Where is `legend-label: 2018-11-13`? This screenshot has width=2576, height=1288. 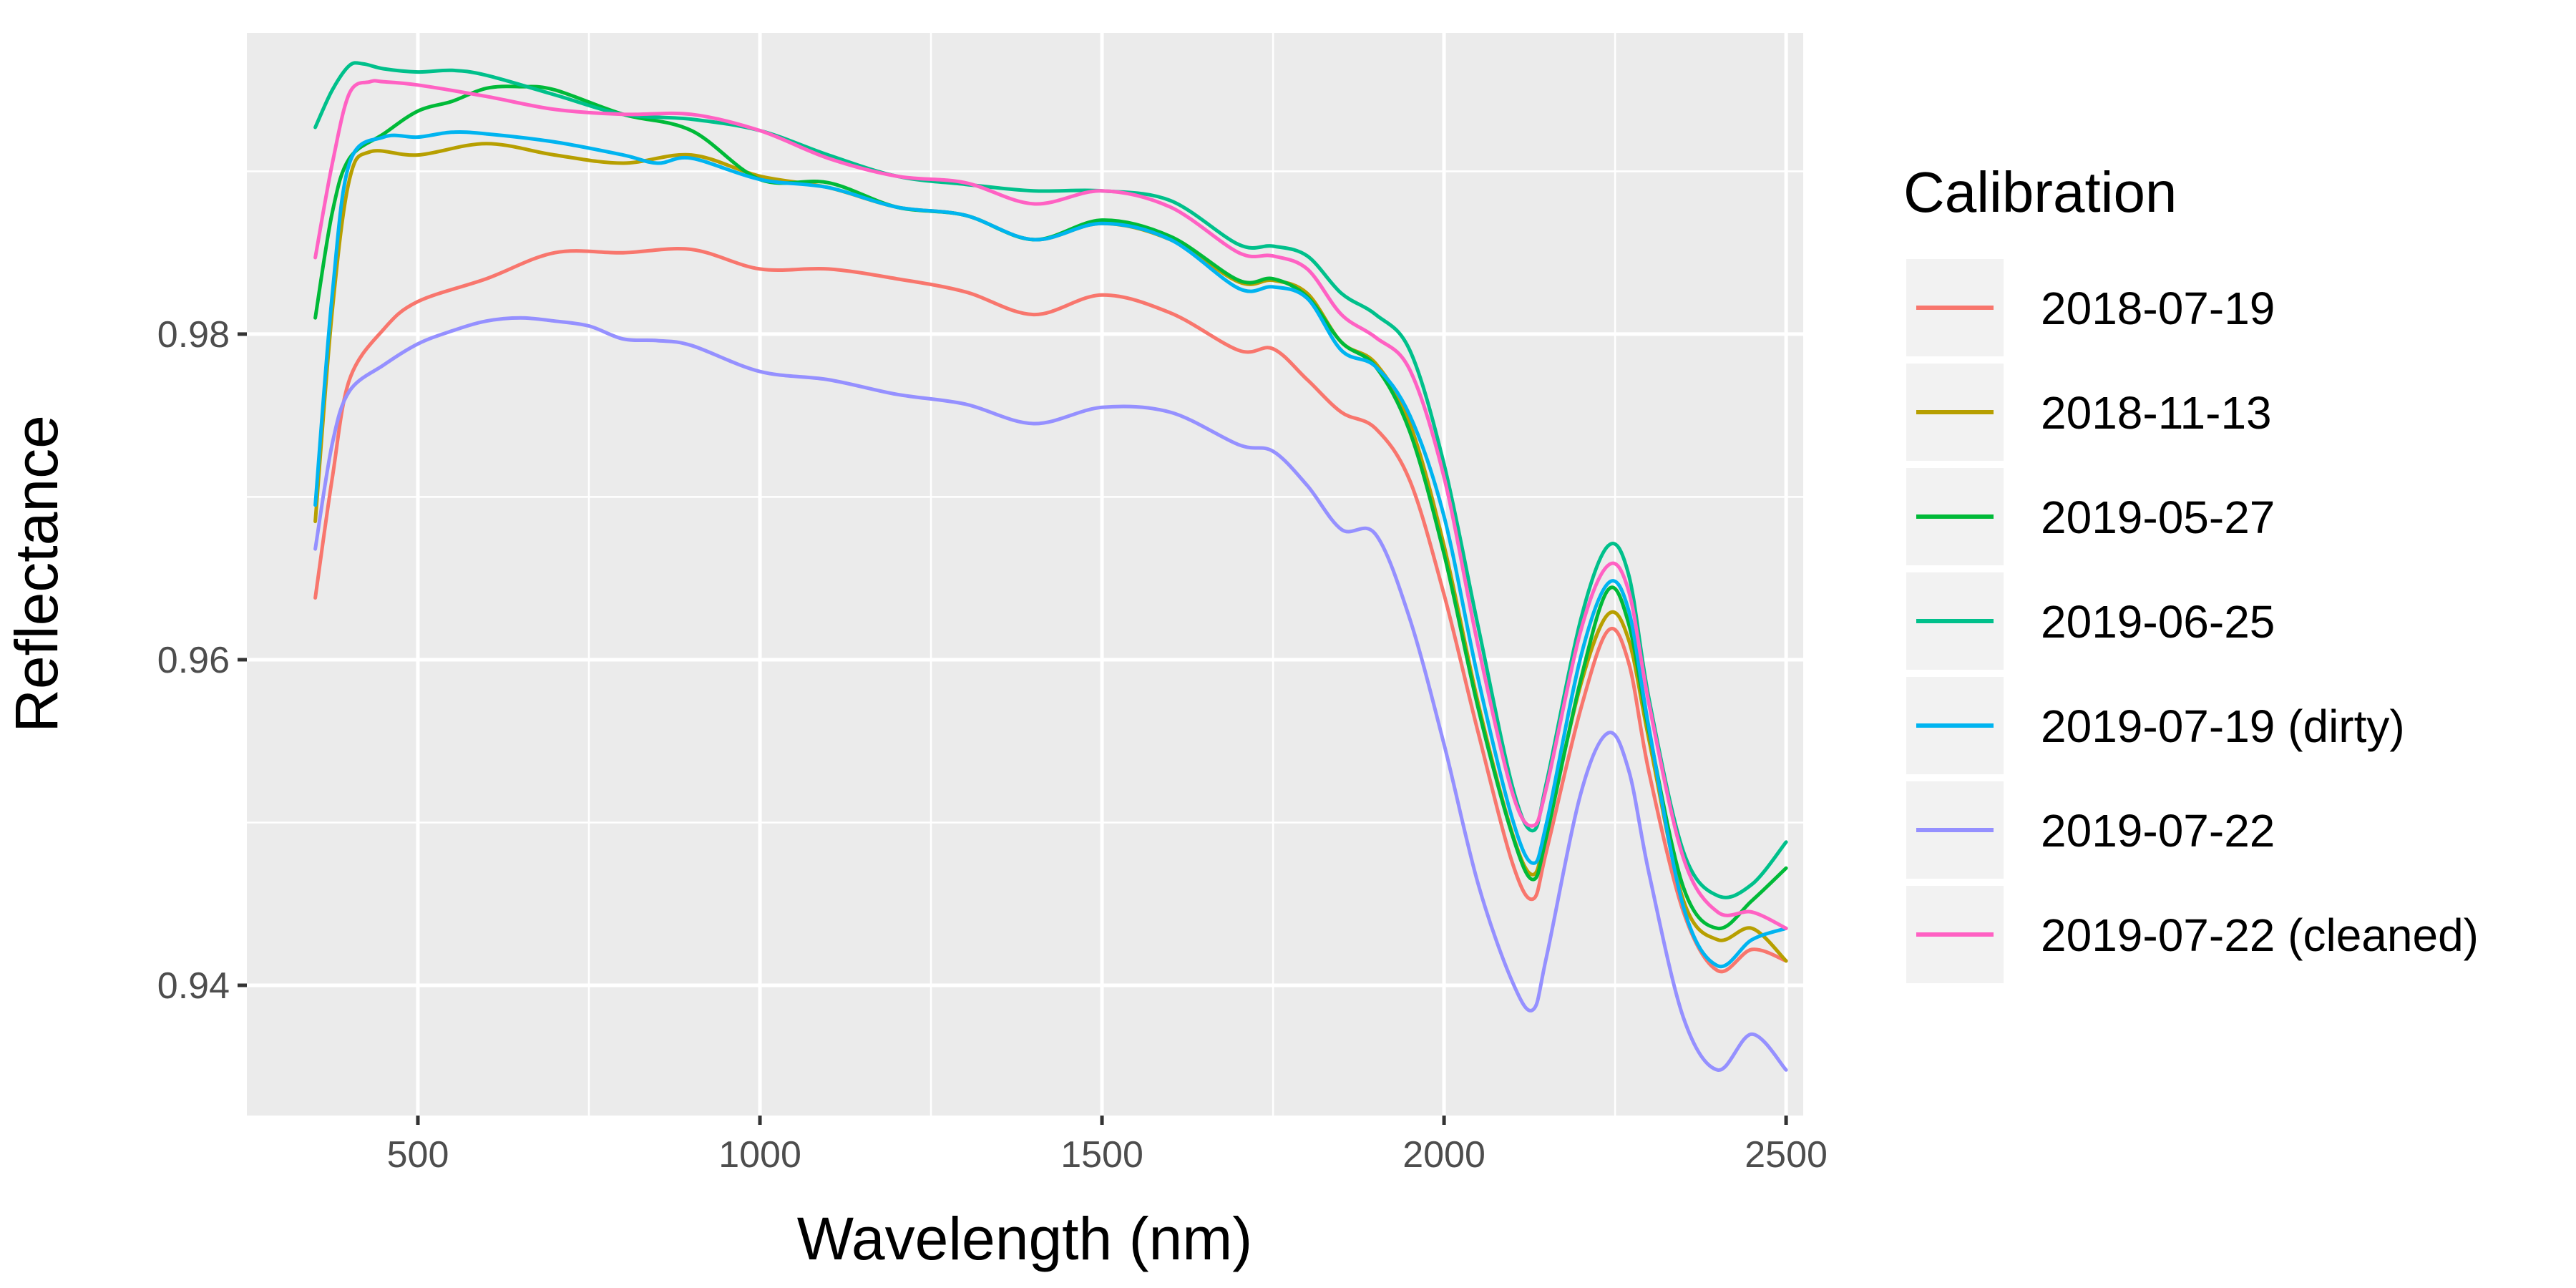
legend-label: 2018-11-13 is located at coordinates (2156, 413).